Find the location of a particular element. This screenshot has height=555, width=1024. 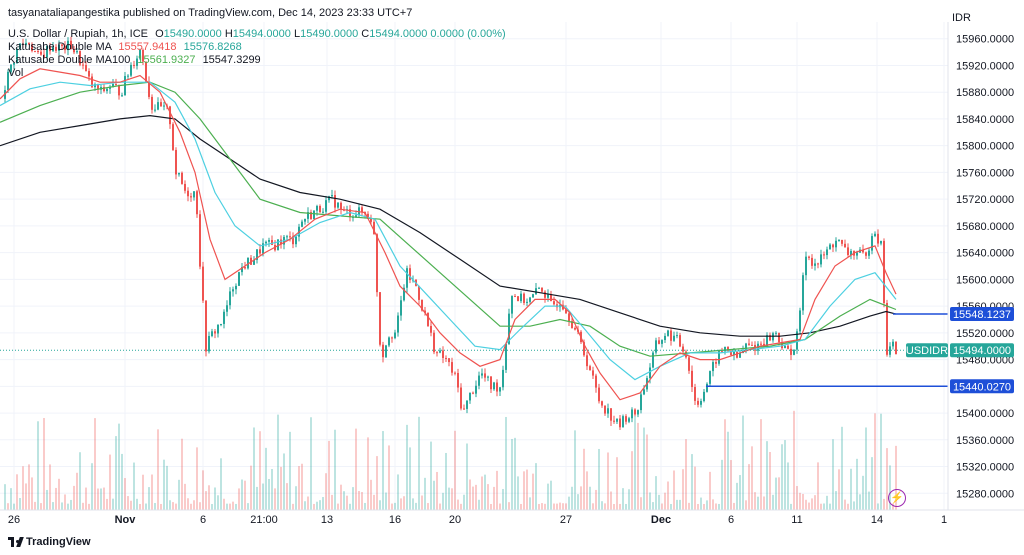

ma1-legend: Katusabe Double MA 15557.9418 15576.8268 is located at coordinates (125, 47).